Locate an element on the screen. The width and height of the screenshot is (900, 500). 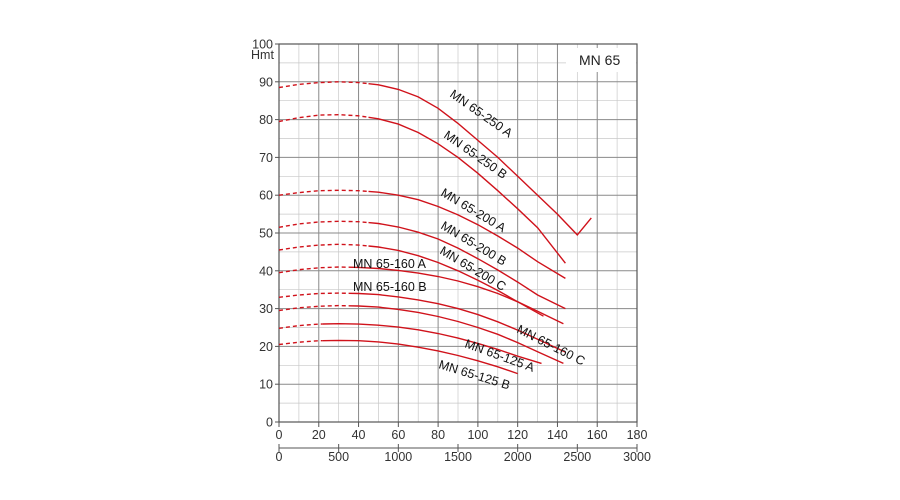
x-tick-label: 160 is located at coordinates (597, 435).